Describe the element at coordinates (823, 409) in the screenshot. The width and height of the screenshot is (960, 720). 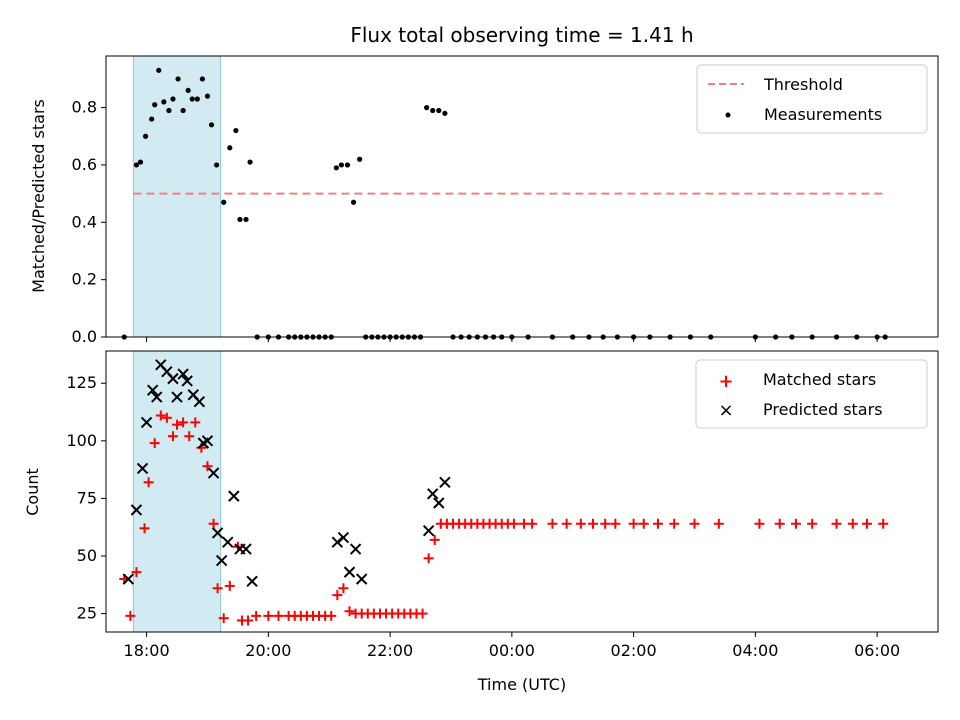
I see `legend-label-predicted: Predicted stars` at that location.